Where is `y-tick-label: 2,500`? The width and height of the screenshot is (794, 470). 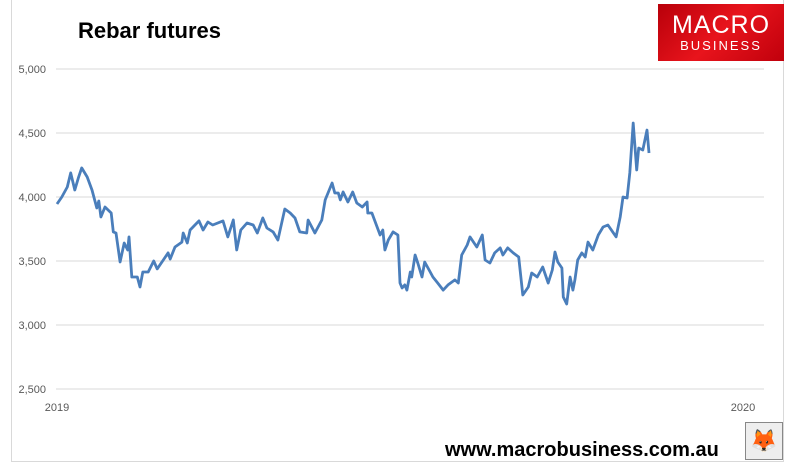
y-tick-label: 2,500 is located at coordinates (32, 390).